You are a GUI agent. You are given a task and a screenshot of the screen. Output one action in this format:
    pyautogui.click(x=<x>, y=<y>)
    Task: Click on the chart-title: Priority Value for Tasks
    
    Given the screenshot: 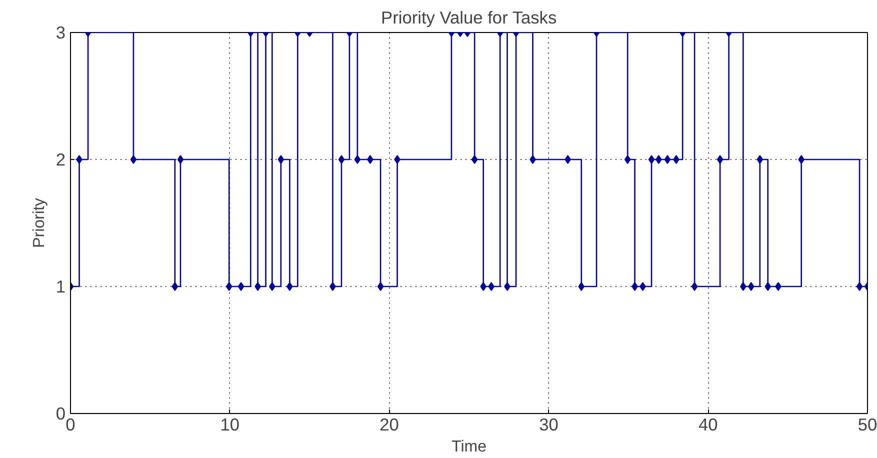 What is the action you would take?
    pyautogui.click(x=469, y=18)
    